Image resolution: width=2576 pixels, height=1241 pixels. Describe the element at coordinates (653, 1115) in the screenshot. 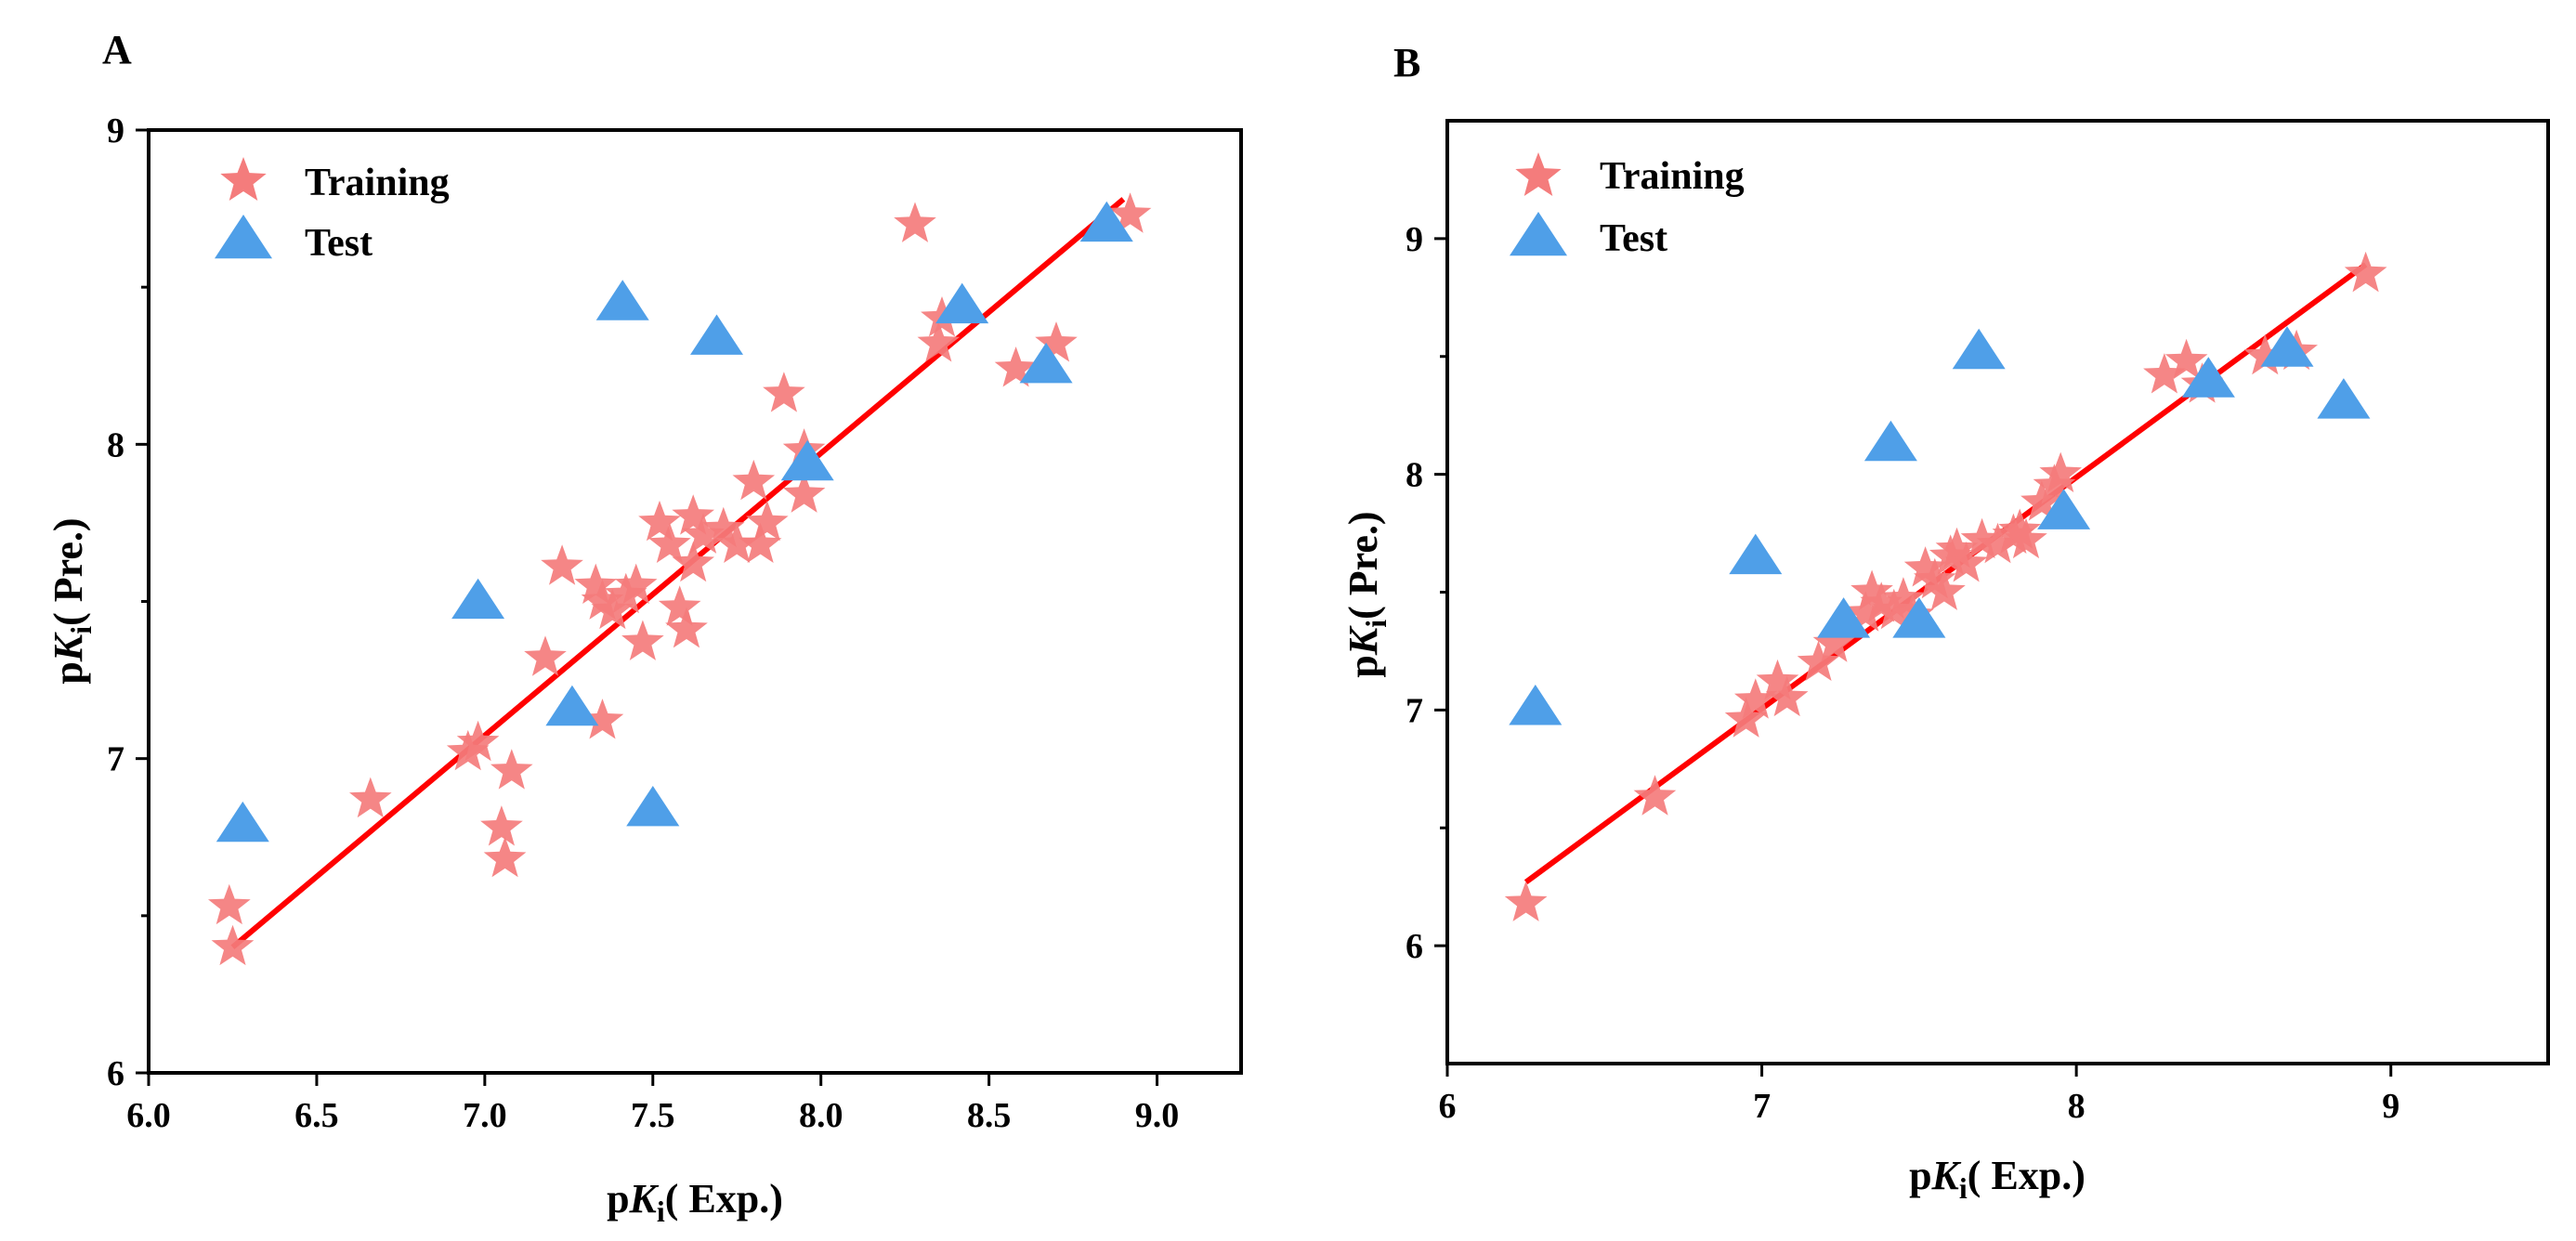

I see `x-tick-label: 7.5` at that location.